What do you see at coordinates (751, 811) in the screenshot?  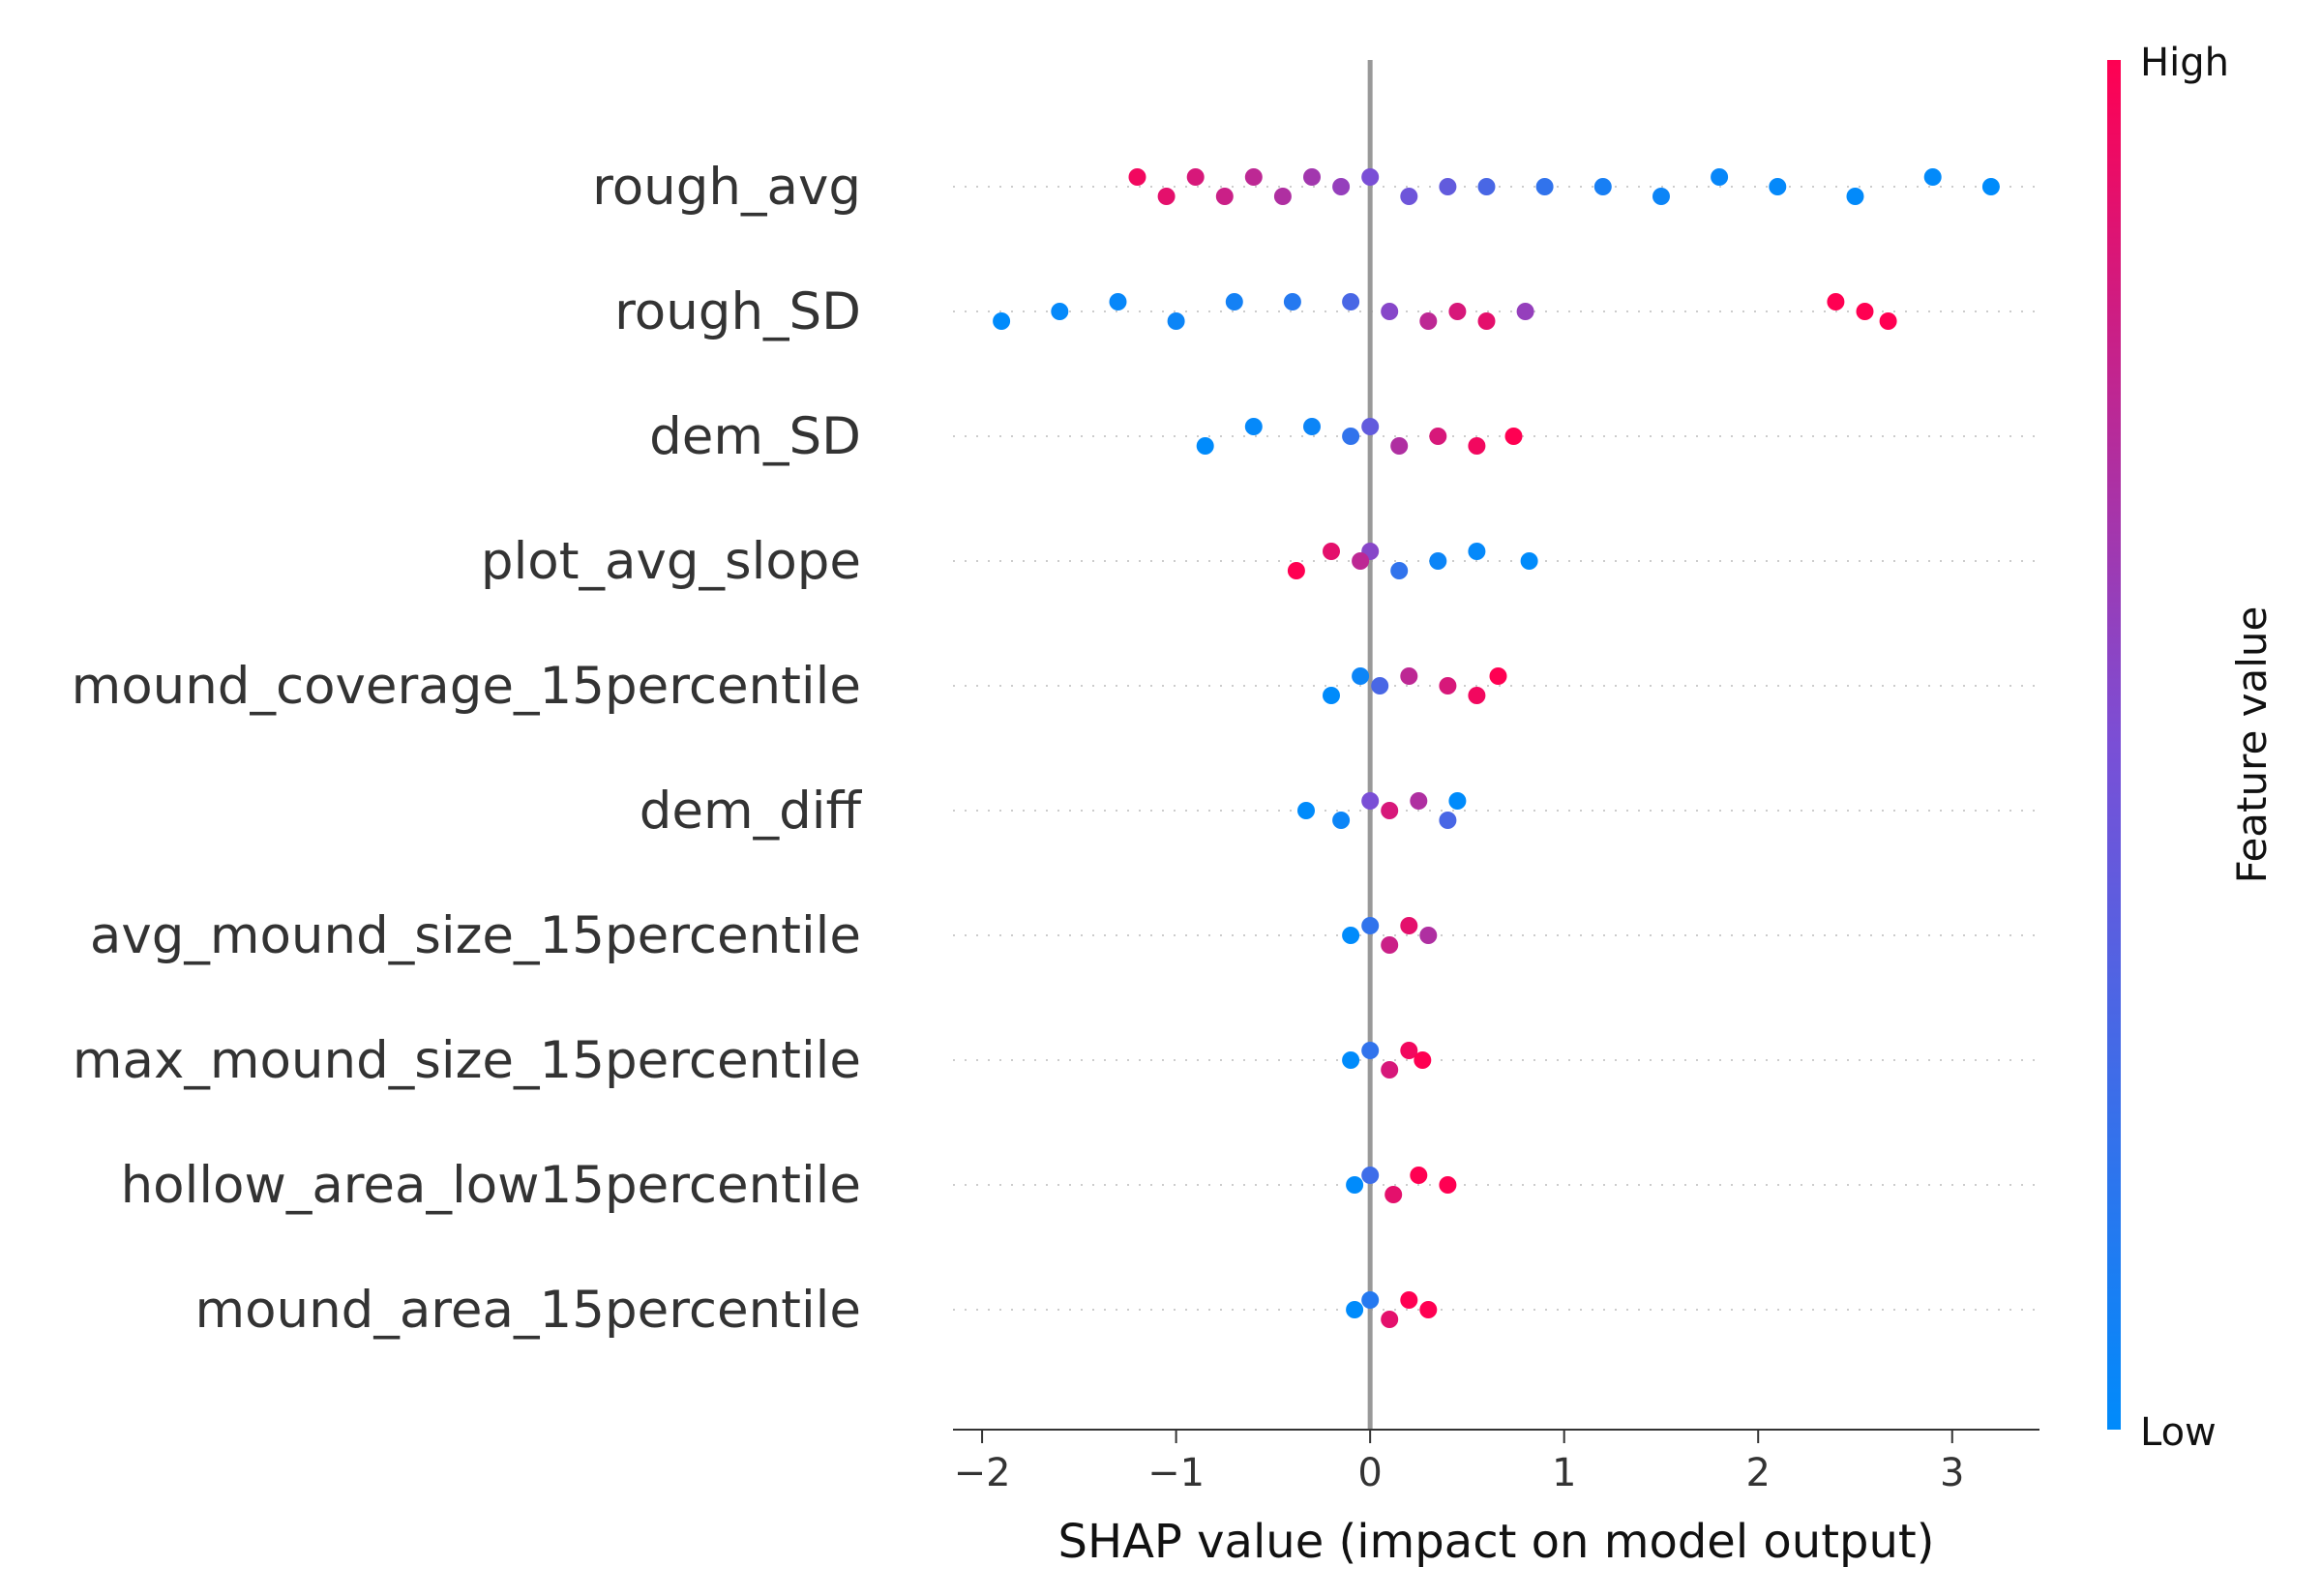 I see `feature-label: dem_diff` at bounding box center [751, 811].